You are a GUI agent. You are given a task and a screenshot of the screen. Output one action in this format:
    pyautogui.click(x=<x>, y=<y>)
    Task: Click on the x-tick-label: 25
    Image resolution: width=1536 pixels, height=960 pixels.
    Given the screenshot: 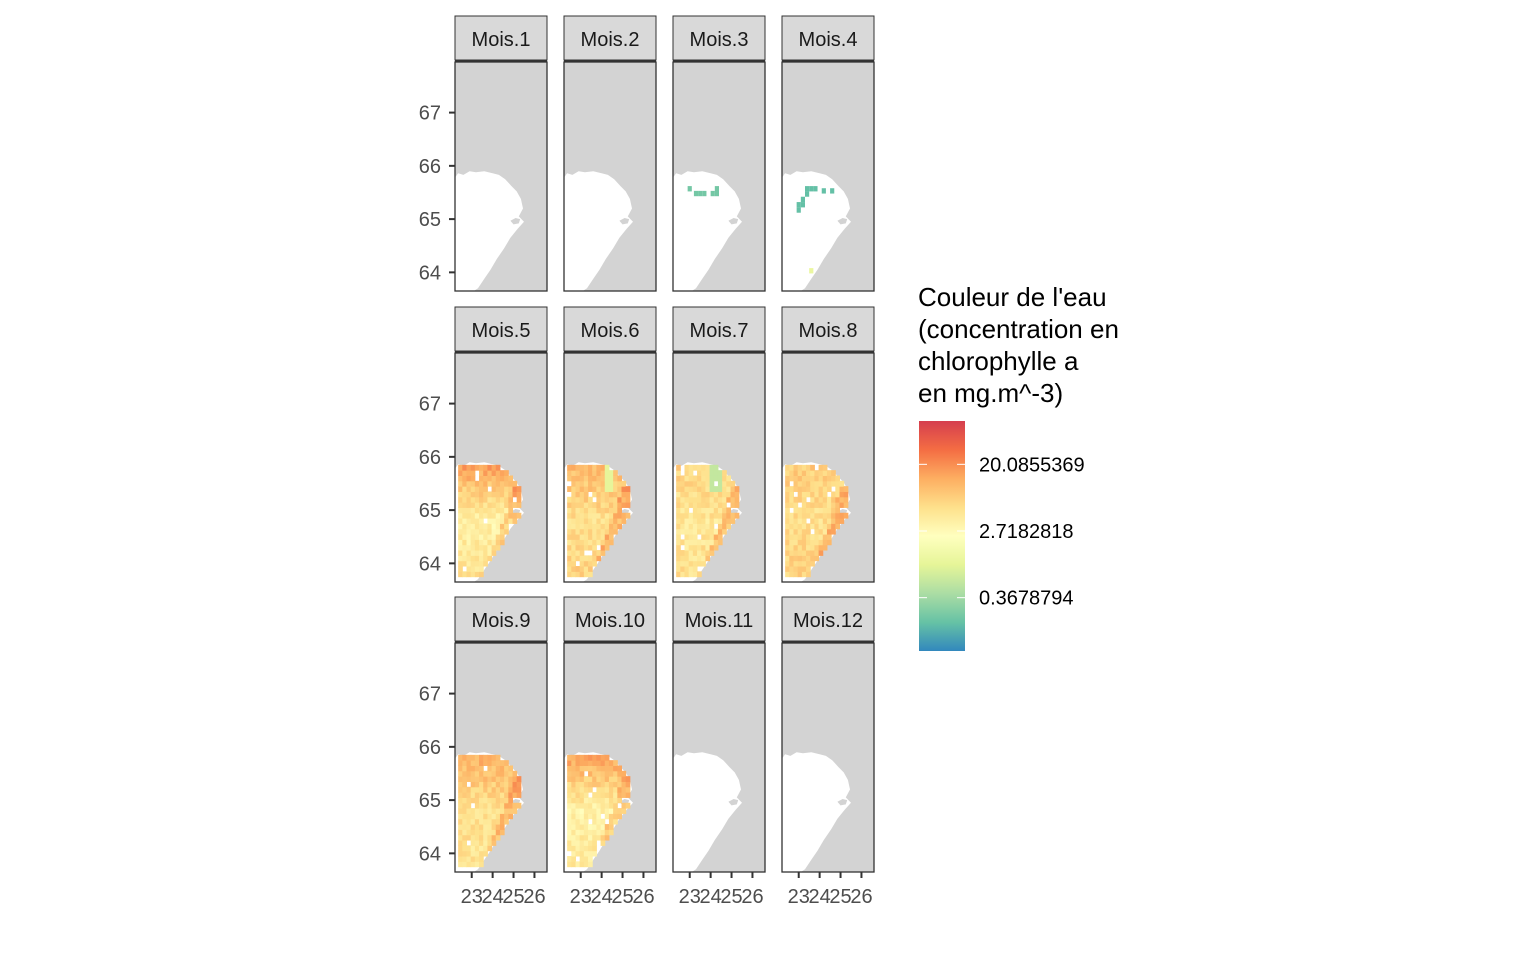 What is the action you would take?
    pyautogui.click(x=731, y=897)
    